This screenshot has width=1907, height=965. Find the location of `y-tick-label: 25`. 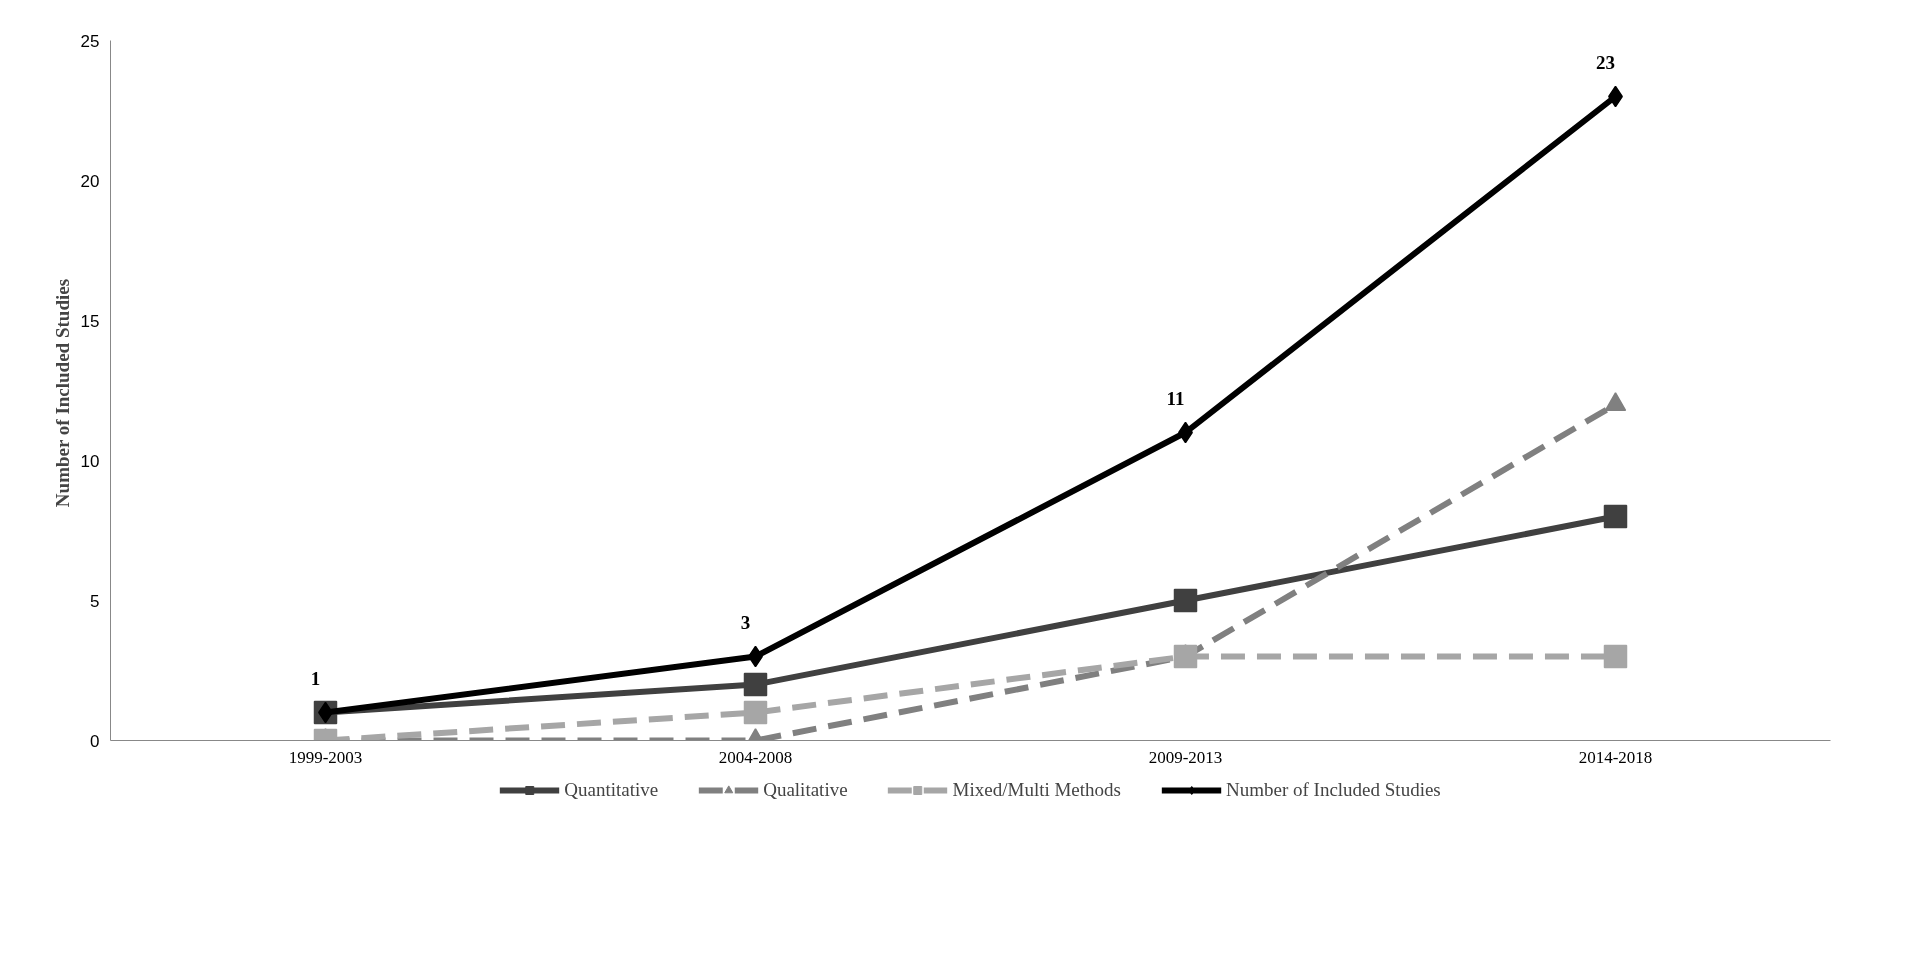

y-tick-label: 25 is located at coordinates (90, 41).